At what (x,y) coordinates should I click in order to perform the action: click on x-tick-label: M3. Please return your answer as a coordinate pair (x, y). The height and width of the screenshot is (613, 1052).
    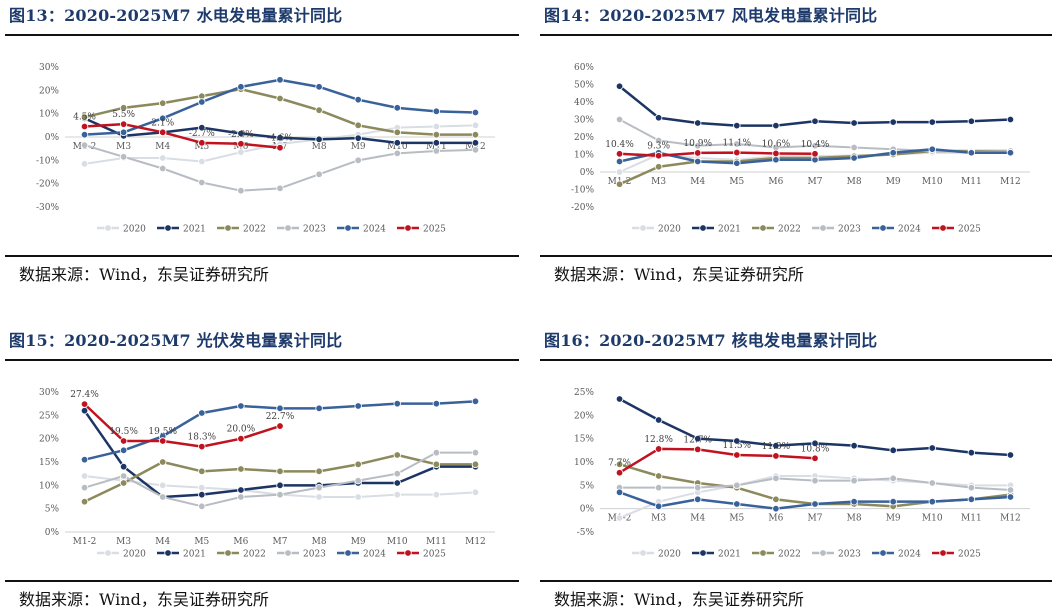
    Looking at the image, I should click on (123, 542).